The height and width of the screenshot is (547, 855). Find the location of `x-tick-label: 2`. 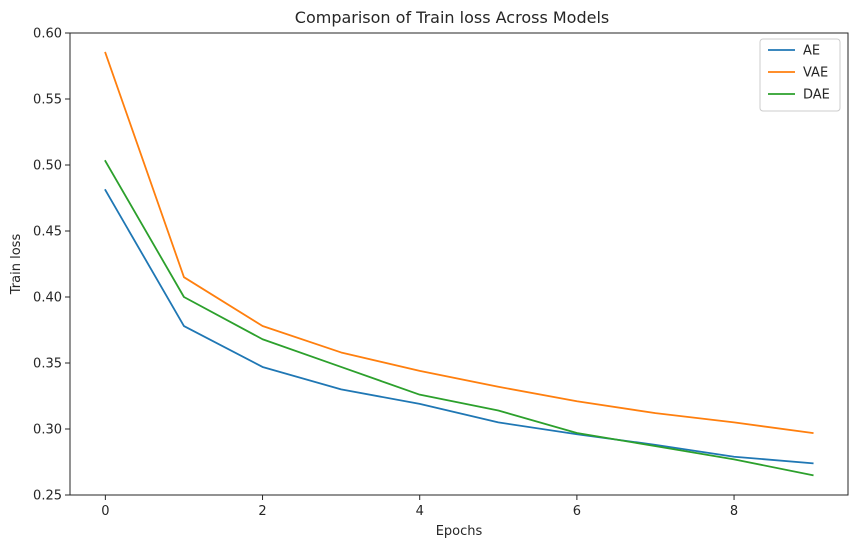

x-tick-label: 2 is located at coordinates (262, 511).